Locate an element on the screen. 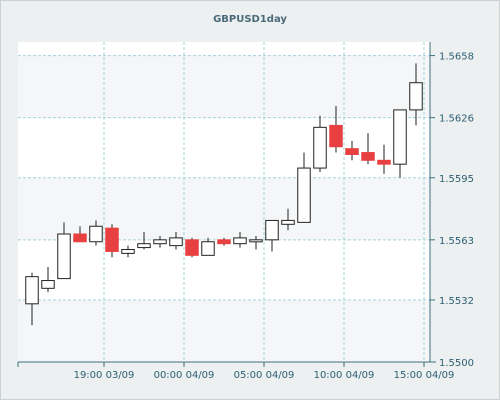  y-tick-label: 1.5563 is located at coordinates (456, 241).